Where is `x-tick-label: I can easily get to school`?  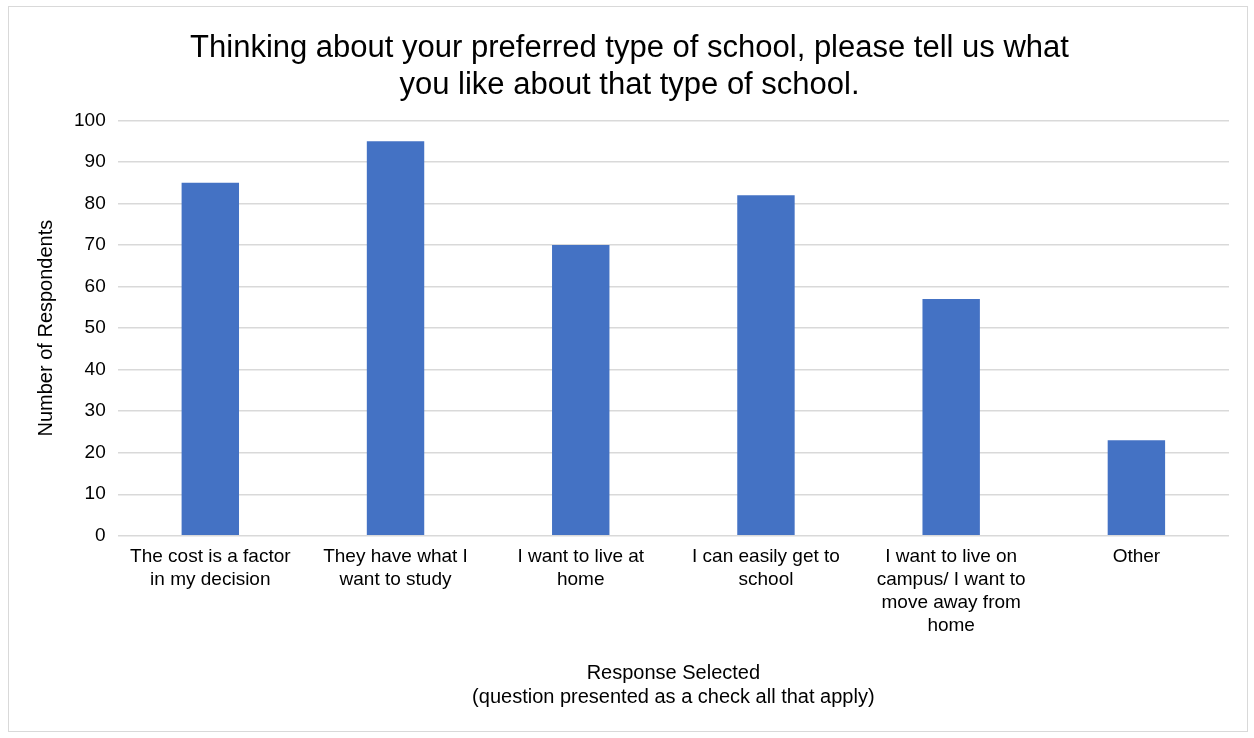 x-tick-label: I can easily get to school is located at coordinates (766, 567).